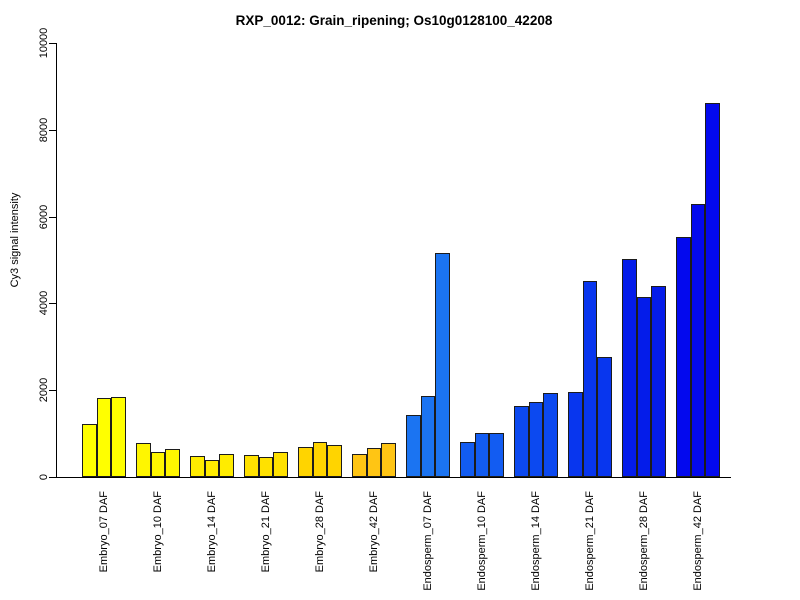  What do you see at coordinates (535, 541) in the screenshot?
I see `x-group-label: Endosperm_14 DAF` at bounding box center [535, 541].